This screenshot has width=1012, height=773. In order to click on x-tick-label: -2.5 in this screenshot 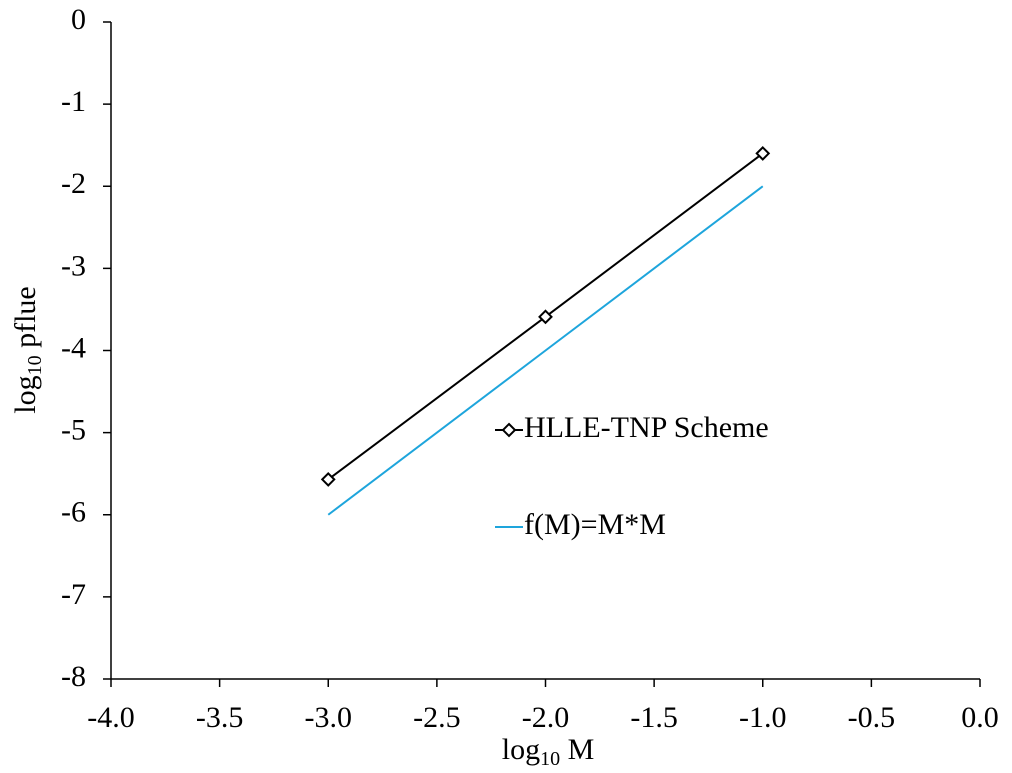, I will do `click(437, 717)`.